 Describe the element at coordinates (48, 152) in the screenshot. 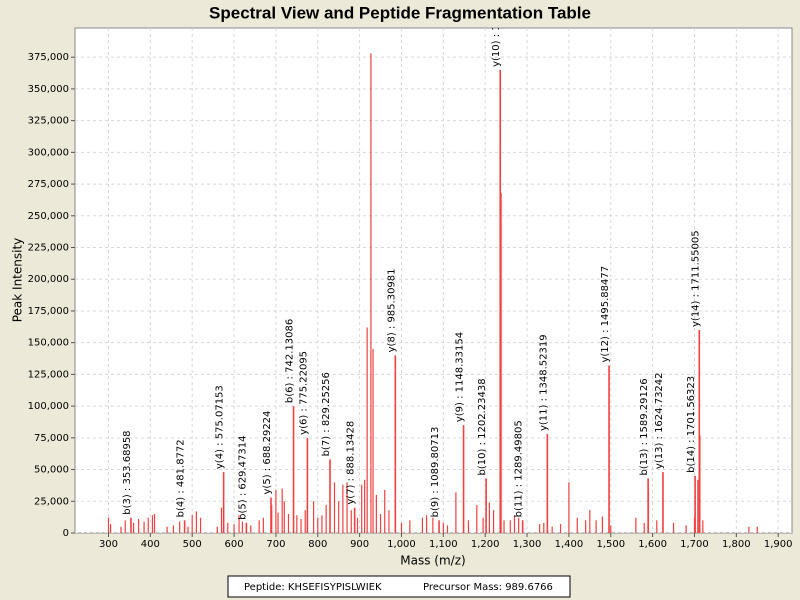

I see `y-tick-label: 300,000` at that location.